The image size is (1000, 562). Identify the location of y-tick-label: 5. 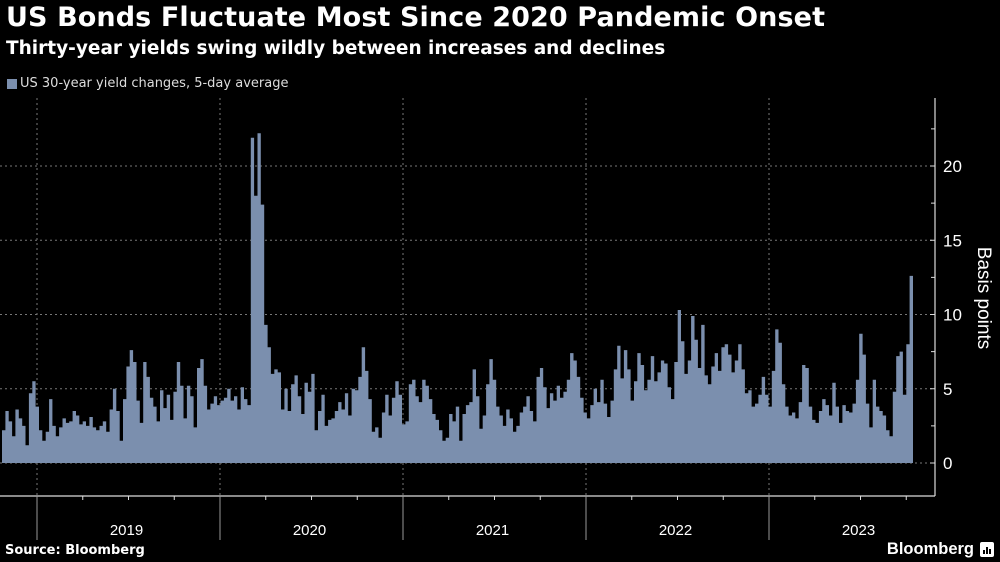
(947, 389).